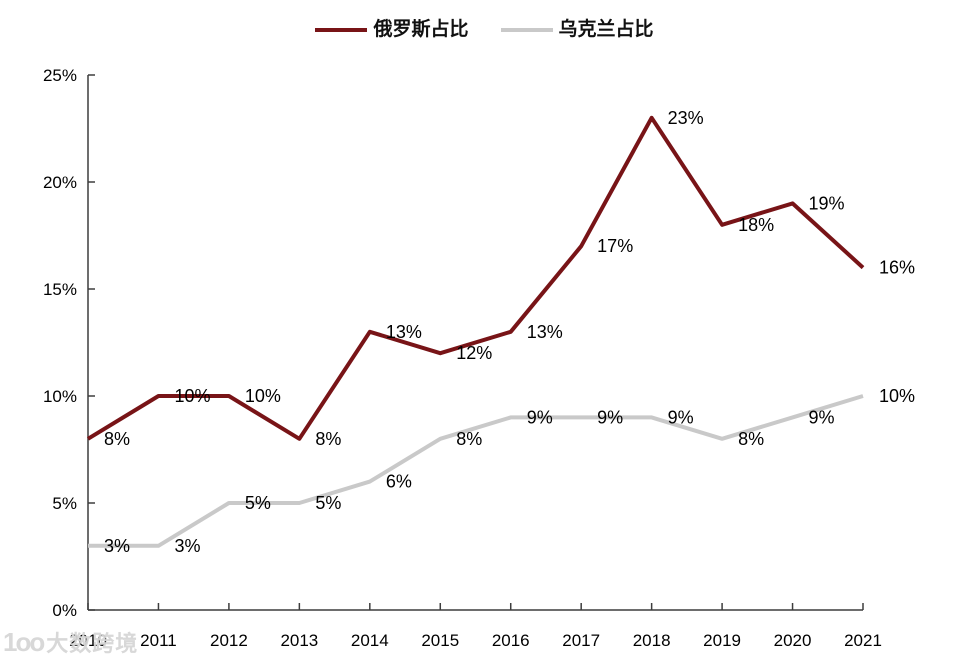  I want to click on x-tick-label: 2018, so click(652, 640).